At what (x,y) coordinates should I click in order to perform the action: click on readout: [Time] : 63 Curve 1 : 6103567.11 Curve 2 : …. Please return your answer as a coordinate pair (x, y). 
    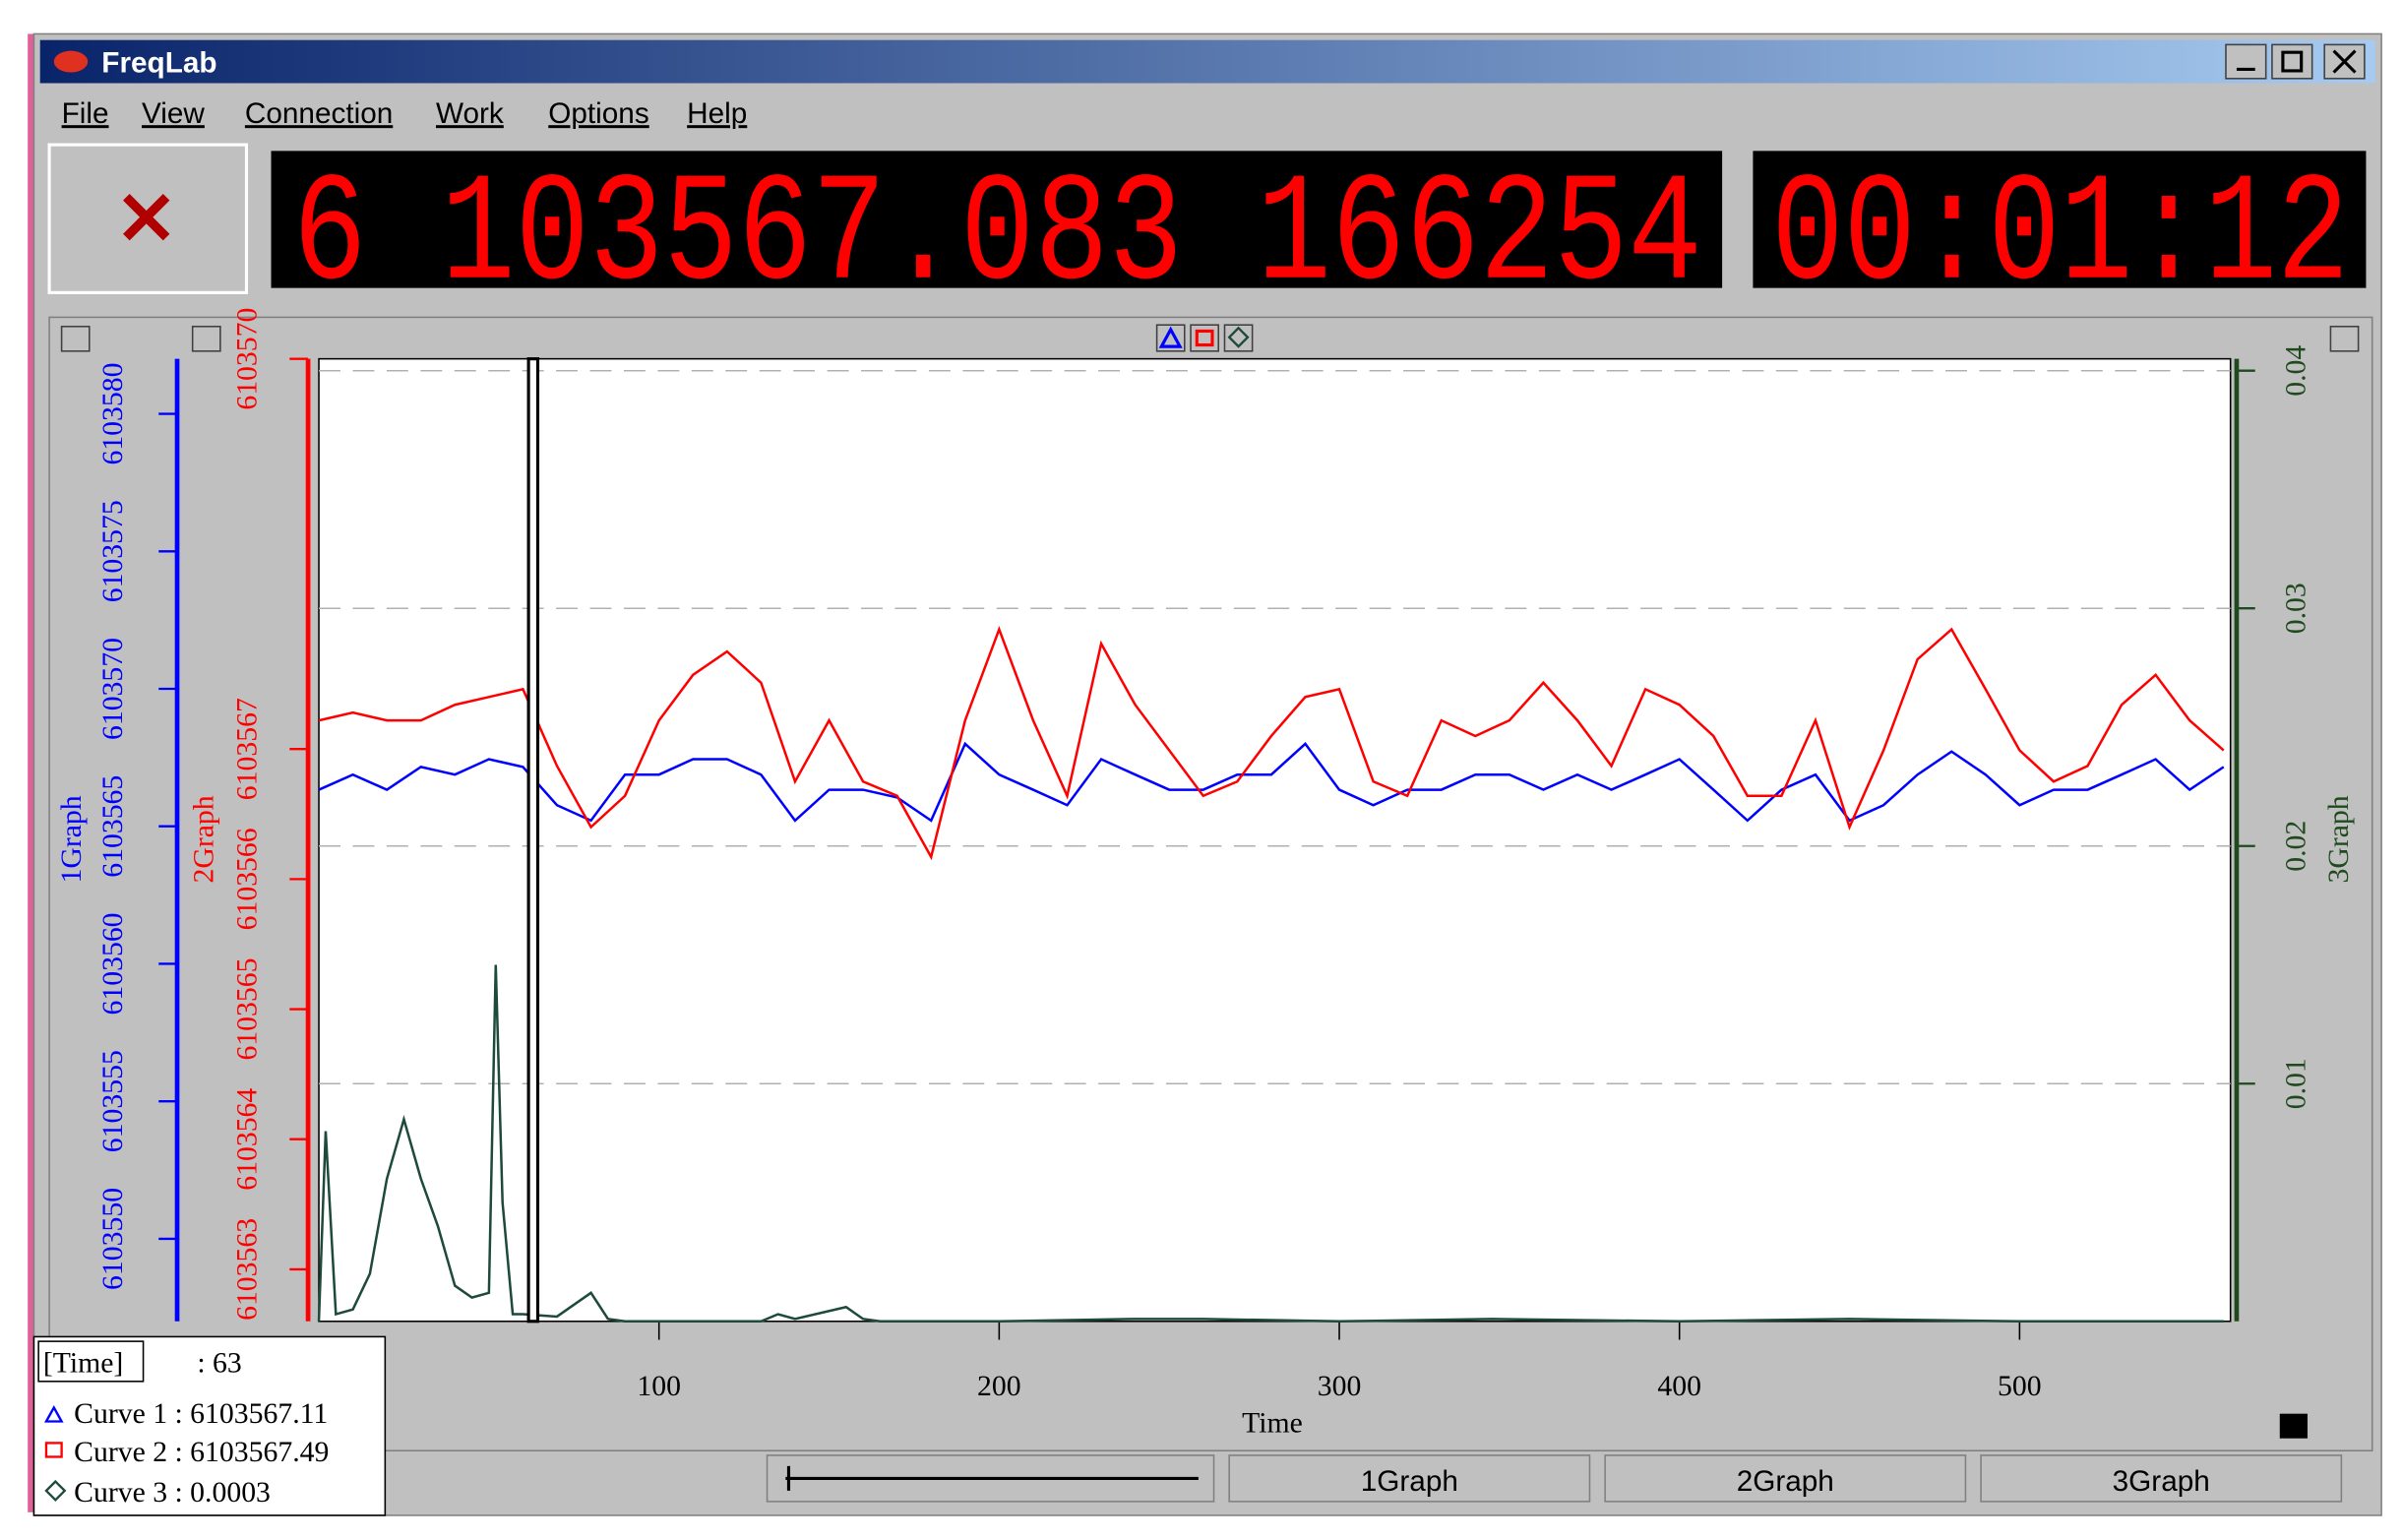
    Looking at the image, I should click on (186, 1427).